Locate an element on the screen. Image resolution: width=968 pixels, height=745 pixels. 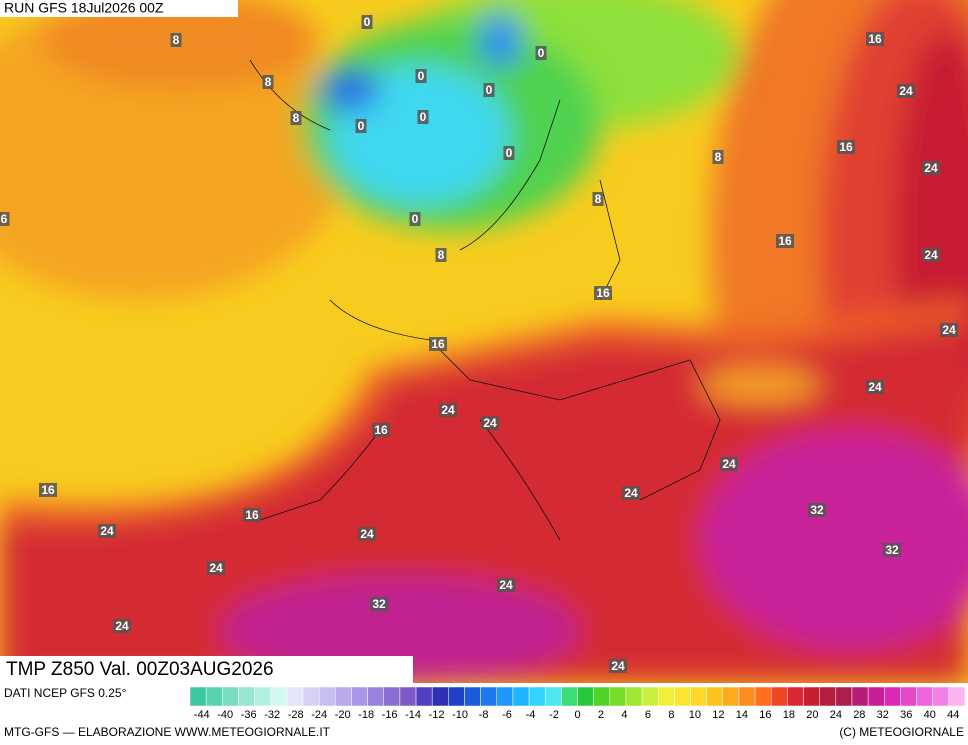
colorbar-label: -12 is located at coordinates (437, 715).